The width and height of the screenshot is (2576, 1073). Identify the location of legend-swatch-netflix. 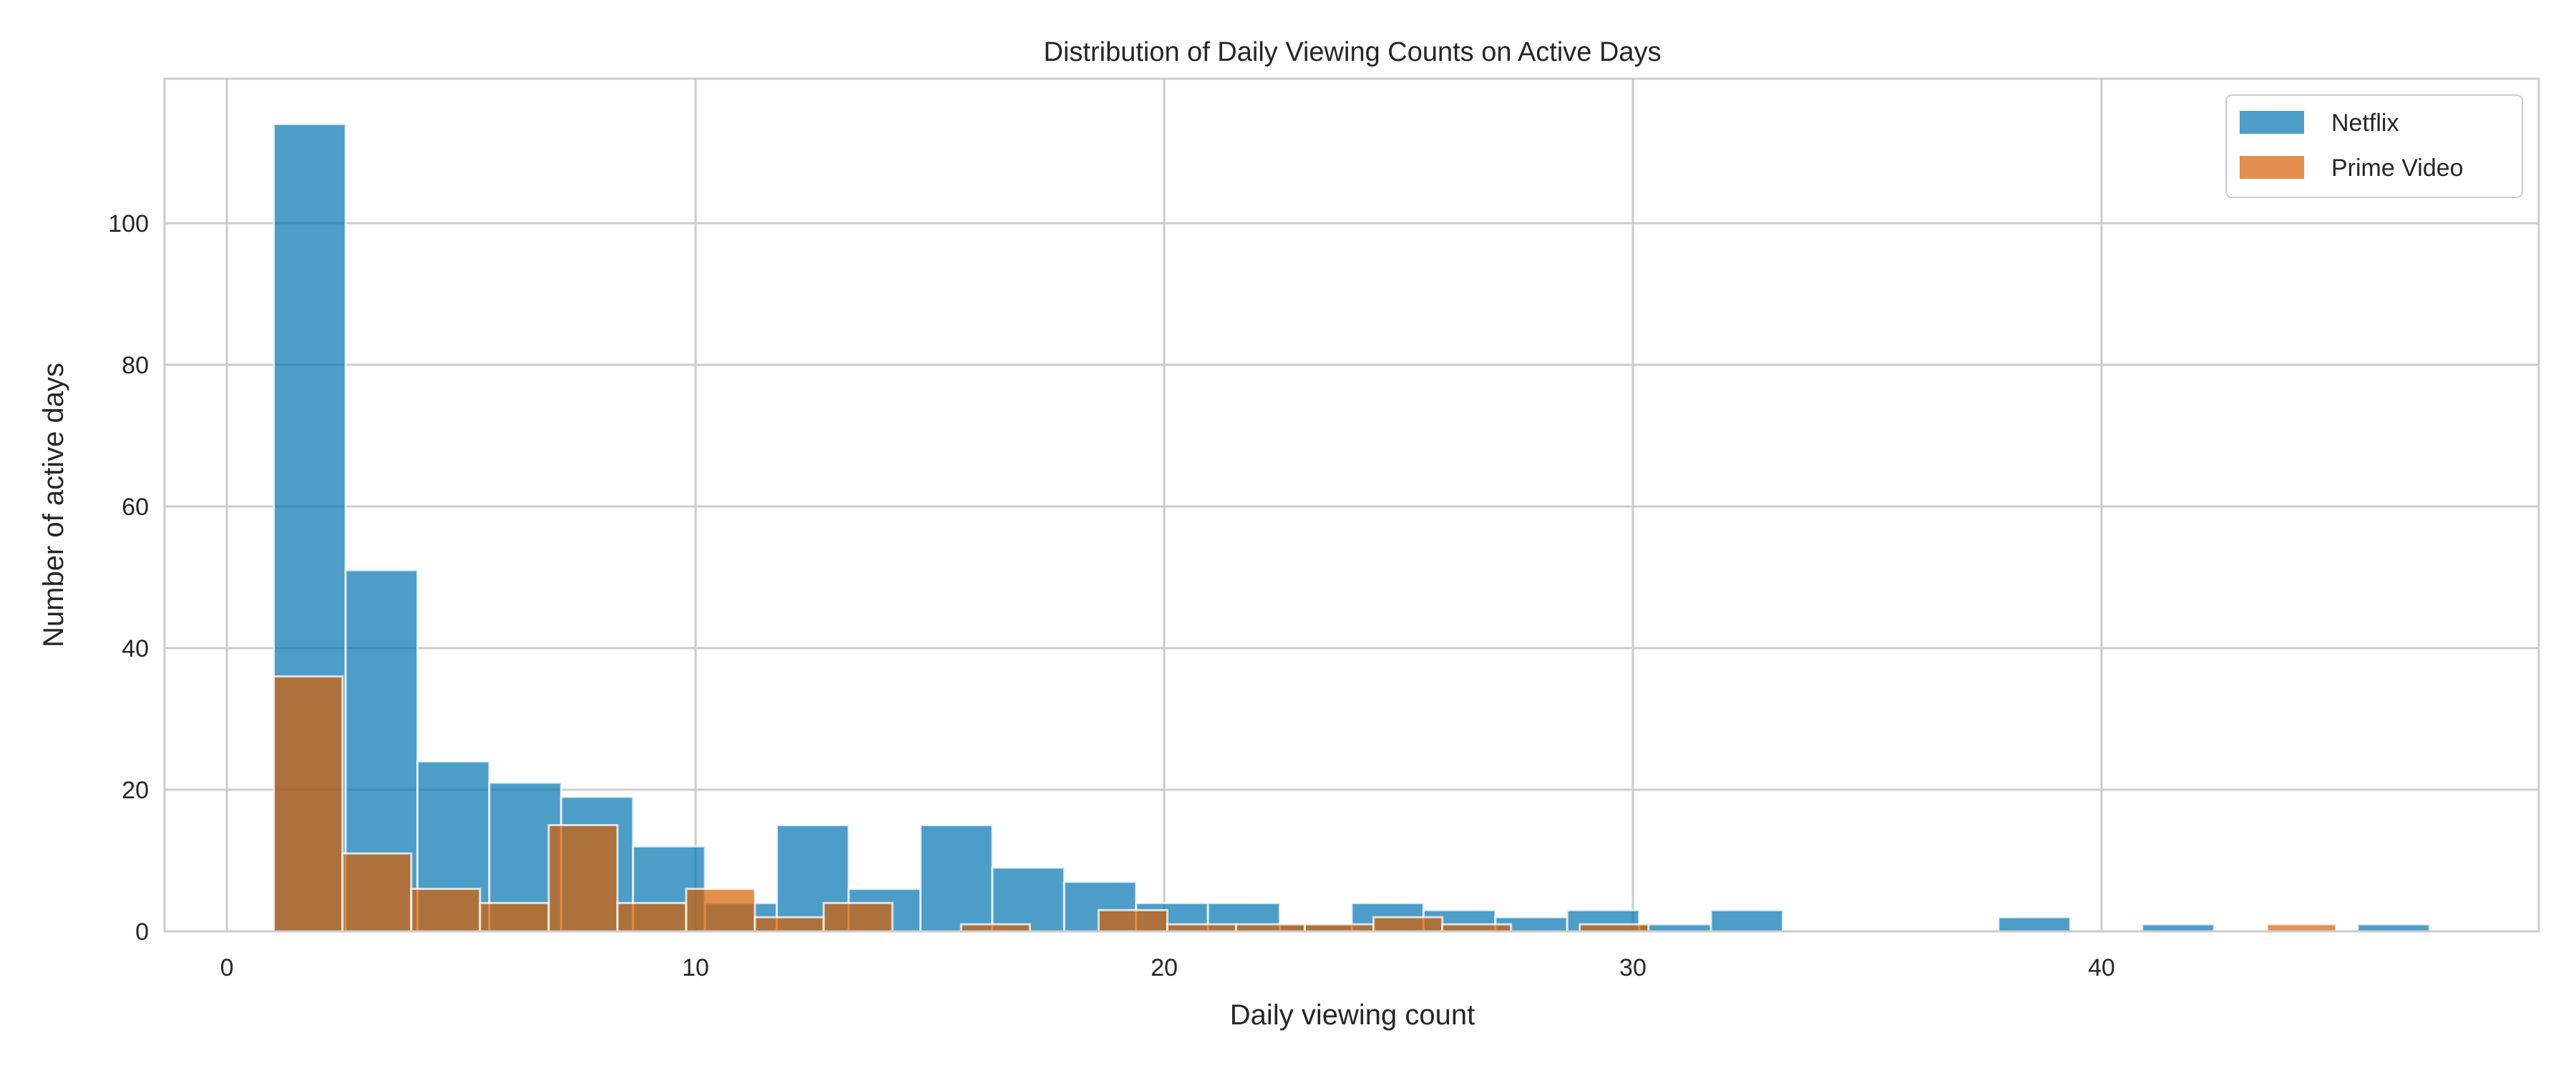
(2272, 123).